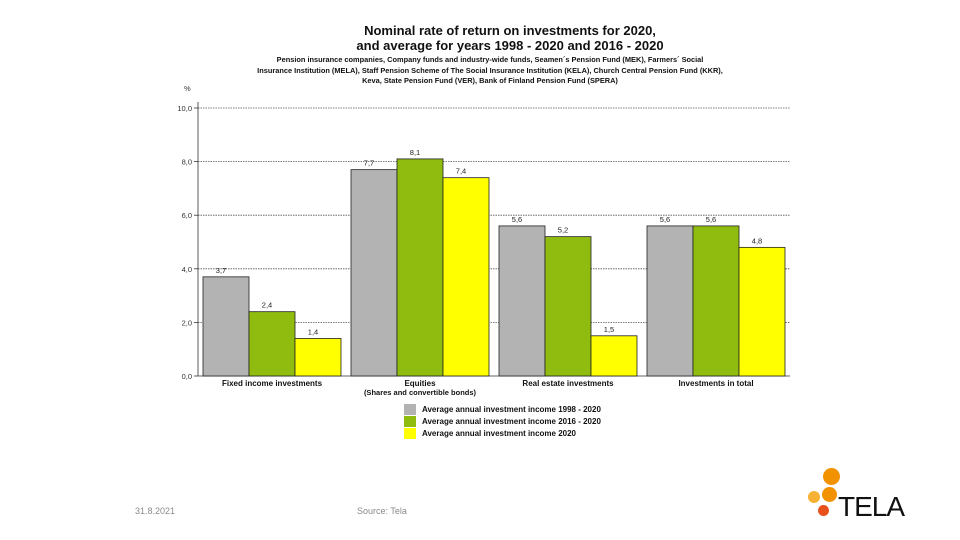  What do you see at coordinates (267, 305) in the screenshot?
I see `data-label: 2,4` at bounding box center [267, 305].